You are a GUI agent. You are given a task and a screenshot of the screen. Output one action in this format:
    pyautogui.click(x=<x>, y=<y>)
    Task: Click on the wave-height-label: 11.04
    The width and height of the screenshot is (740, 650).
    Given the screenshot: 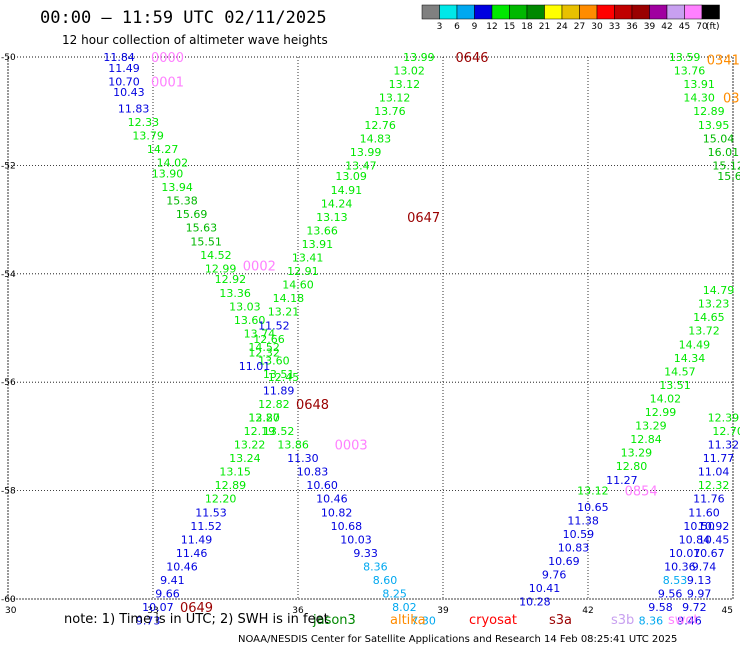 What is the action you would take?
    pyautogui.click(x=714, y=472)
    